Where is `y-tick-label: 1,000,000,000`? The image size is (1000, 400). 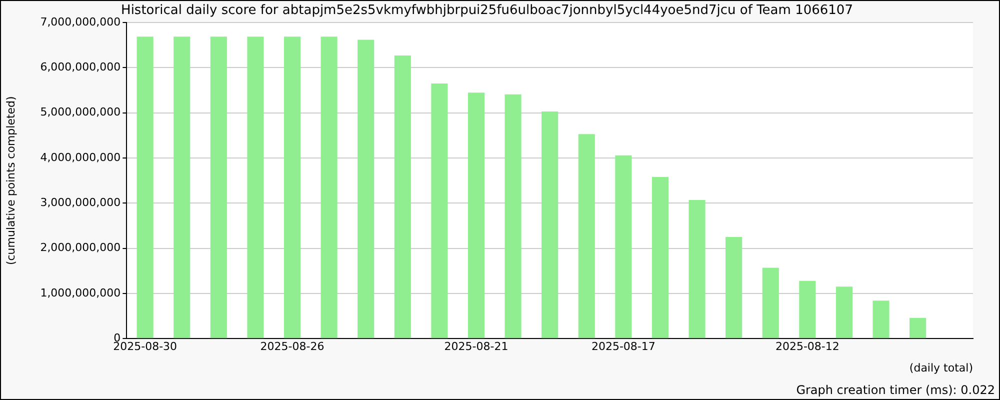
y-tick-label: 1,000,000,000 is located at coordinates (80, 293).